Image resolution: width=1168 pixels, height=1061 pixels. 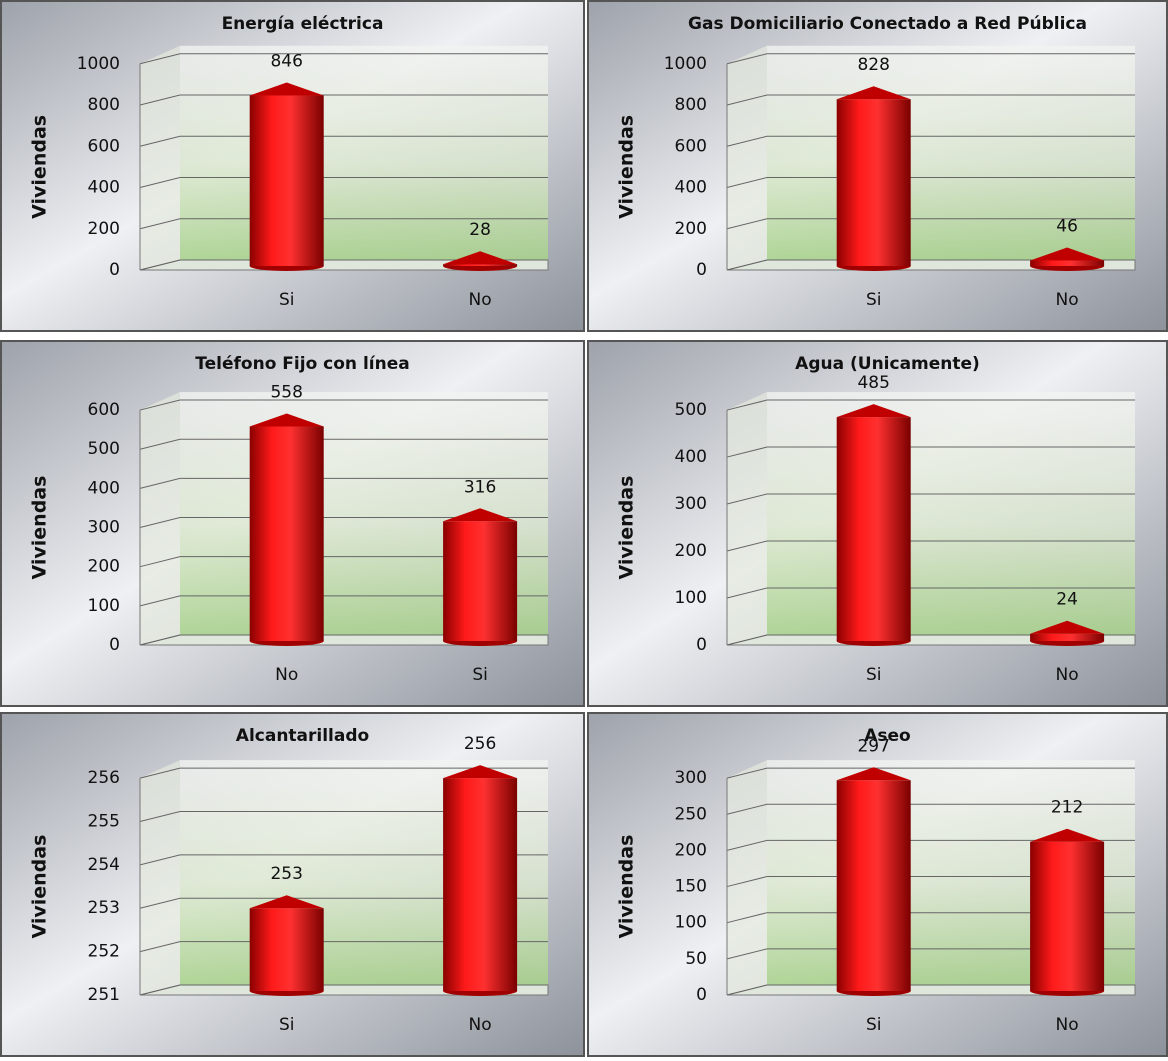 What do you see at coordinates (691, 887) in the screenshot?
I see `y-tick-label: 150` at bounding box center [691, 887].